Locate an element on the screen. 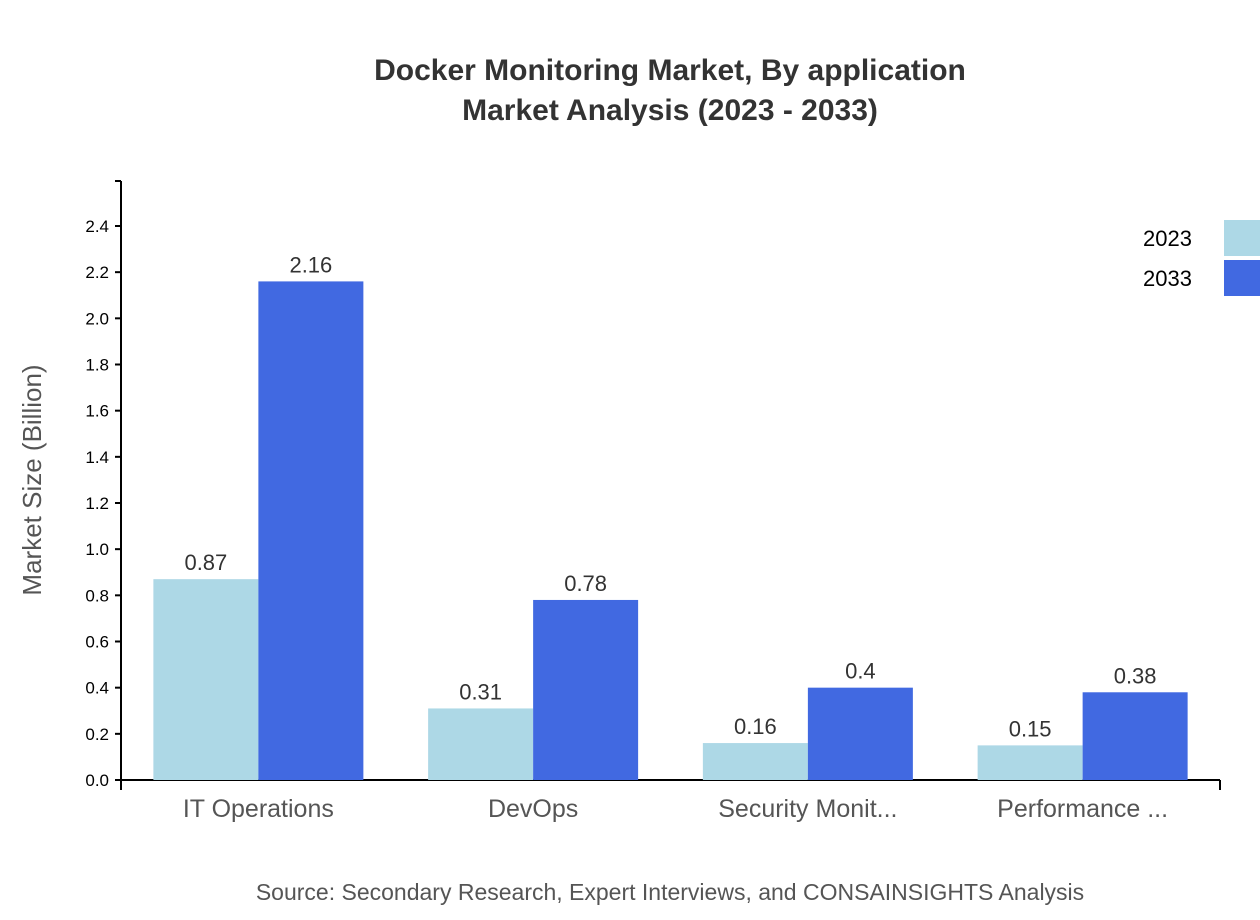 The height and width of the screenshot is (920, 1260). data-label: 0.4 is located at coordinates (860, 671).